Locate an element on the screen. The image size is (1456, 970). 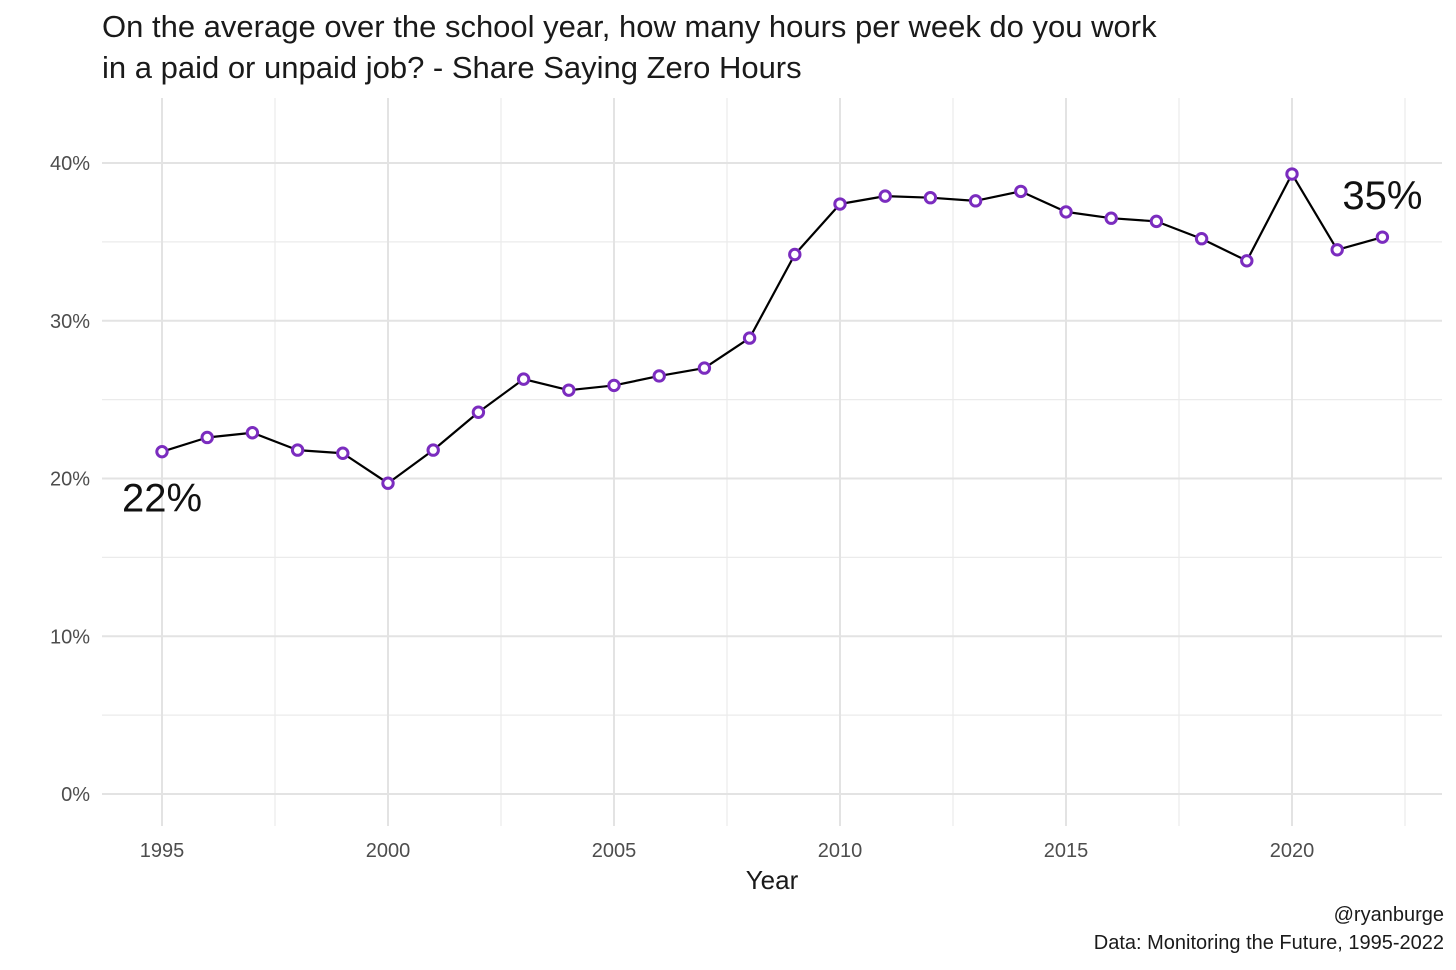
y-tick-label: 0% is located at coordinates (75, 795).